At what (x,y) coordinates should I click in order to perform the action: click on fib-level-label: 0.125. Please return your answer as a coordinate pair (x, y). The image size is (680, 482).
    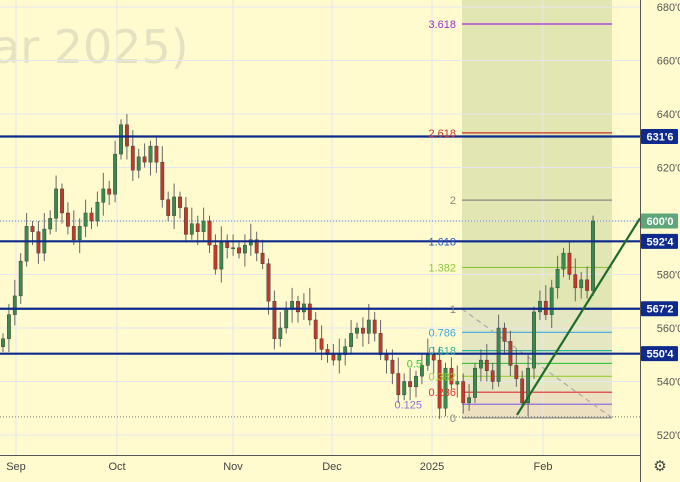
    Looking at the image, I should click on (408, 405).